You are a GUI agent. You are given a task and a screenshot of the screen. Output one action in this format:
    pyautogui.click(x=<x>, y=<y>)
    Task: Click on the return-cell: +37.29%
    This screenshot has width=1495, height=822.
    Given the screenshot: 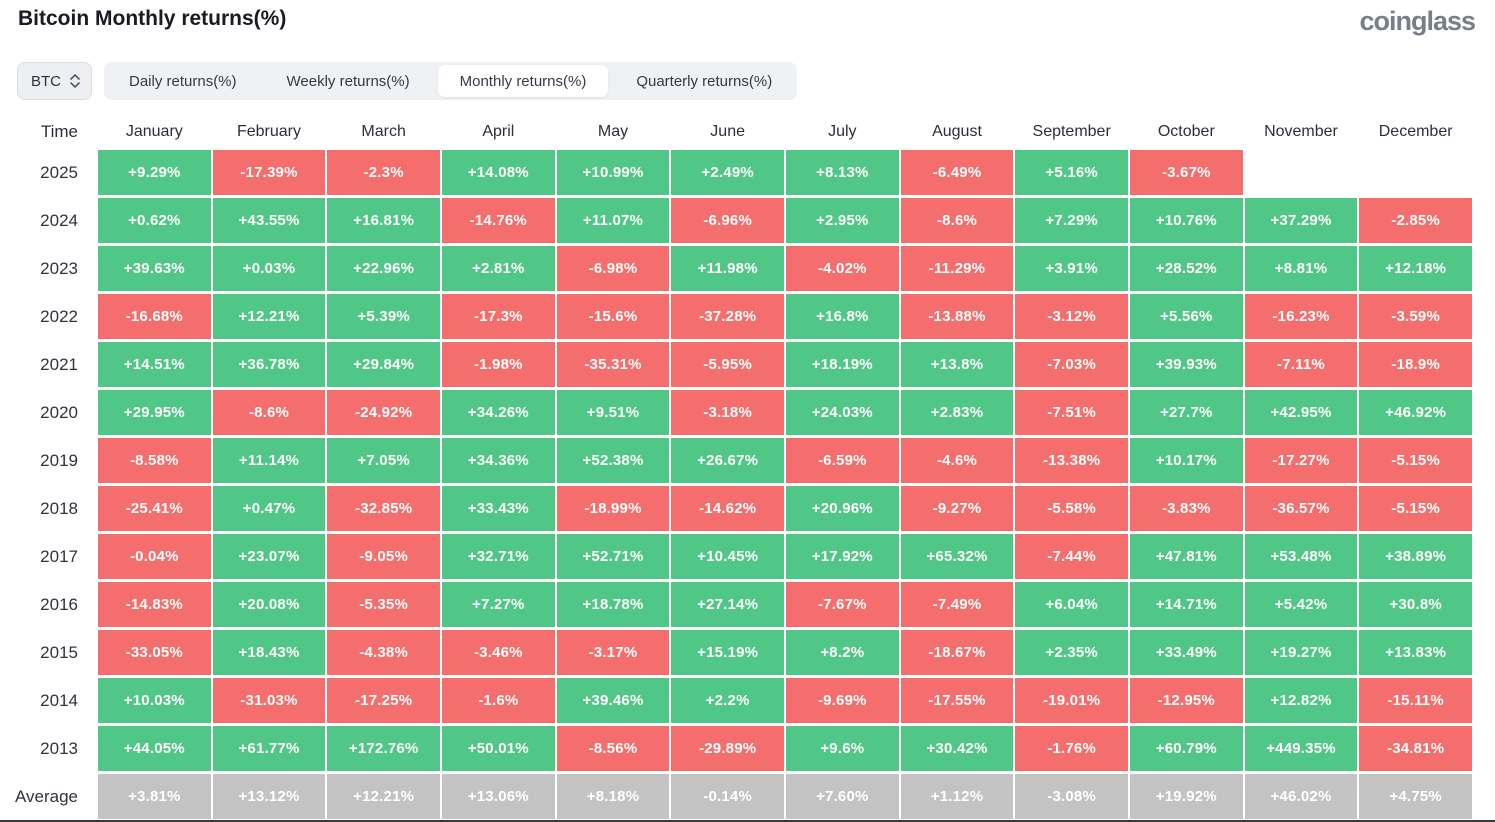 What is the action you would take?
    pyautogui.click(x=1301, y=220)
    